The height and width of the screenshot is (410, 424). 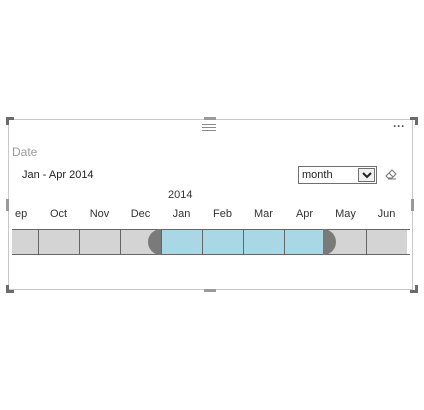 What do you see at coordinates (180, 195) in the screenshot?
I see `year-label: 2014` at bounding box center [180, 195].